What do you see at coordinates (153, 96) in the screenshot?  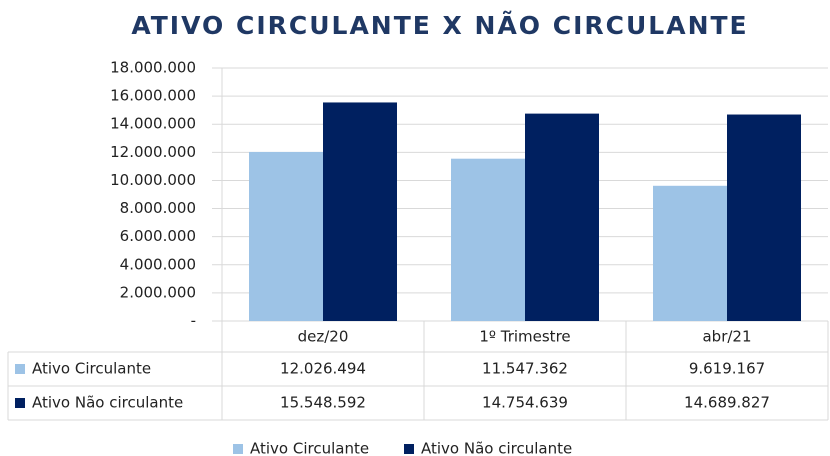 I see `y-tick-label: 16.000.000` at bounding box center [153, 96].